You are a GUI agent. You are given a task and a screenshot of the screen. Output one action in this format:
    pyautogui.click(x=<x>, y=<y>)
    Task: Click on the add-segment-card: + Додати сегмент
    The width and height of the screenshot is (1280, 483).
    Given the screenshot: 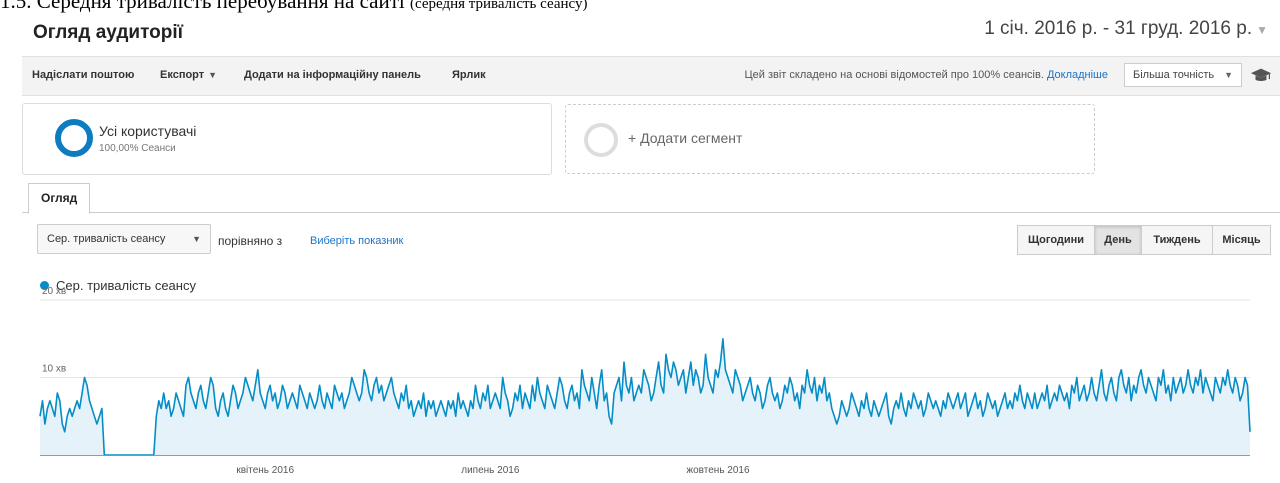 What is the action you would take?
    pyautogui.click(x=830, y=139)
    